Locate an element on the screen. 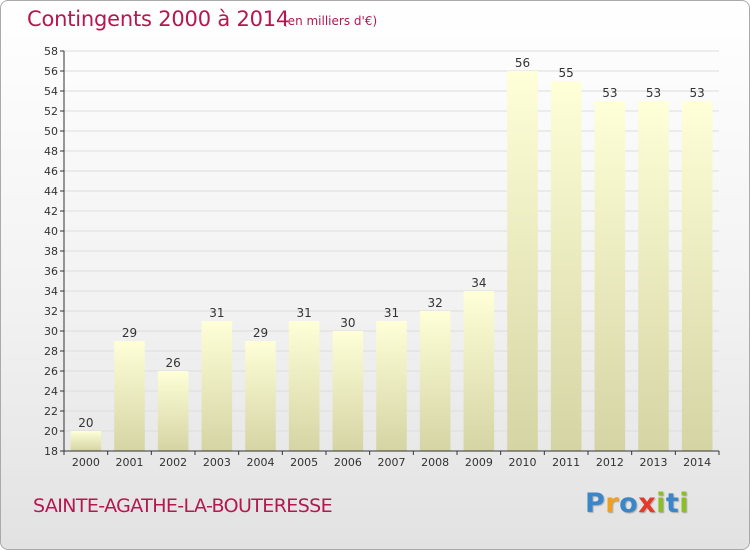  y-tick-label: 44 is located at coordinates (51, 191).